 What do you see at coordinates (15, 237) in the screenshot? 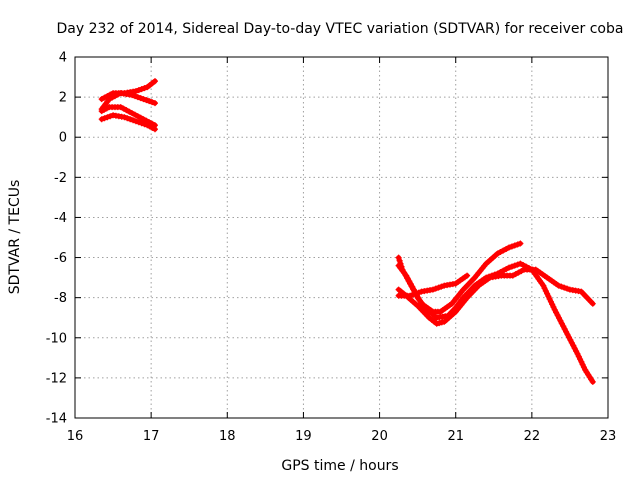
I see `y-axis-label: SDTVAR / TECUs` at bounding box center [15, 237].